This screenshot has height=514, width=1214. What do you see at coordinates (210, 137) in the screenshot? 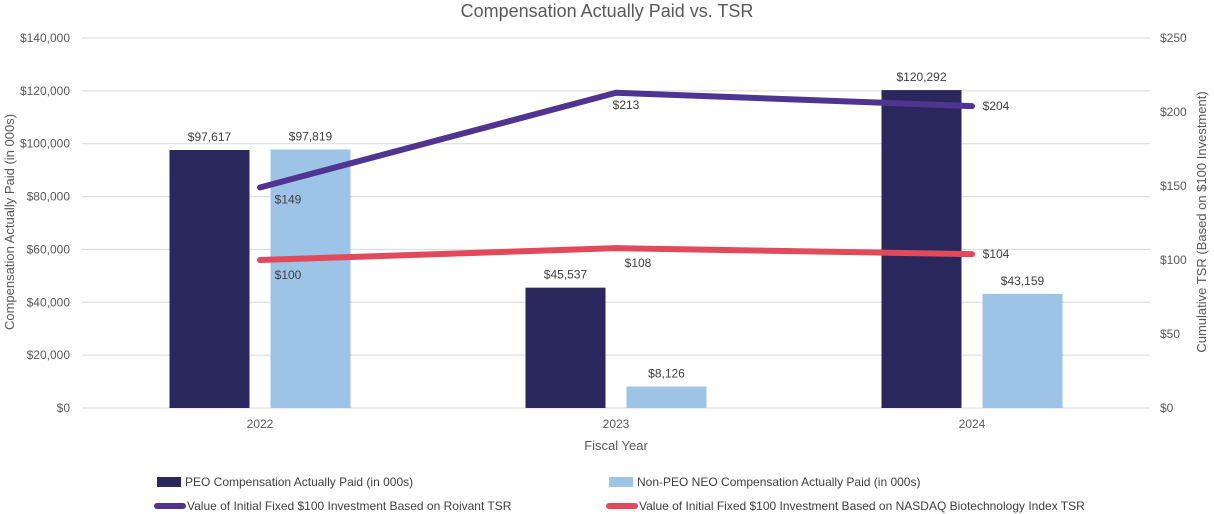
I see `bar-data-label: $97,617` at bounding box center [210, 137].